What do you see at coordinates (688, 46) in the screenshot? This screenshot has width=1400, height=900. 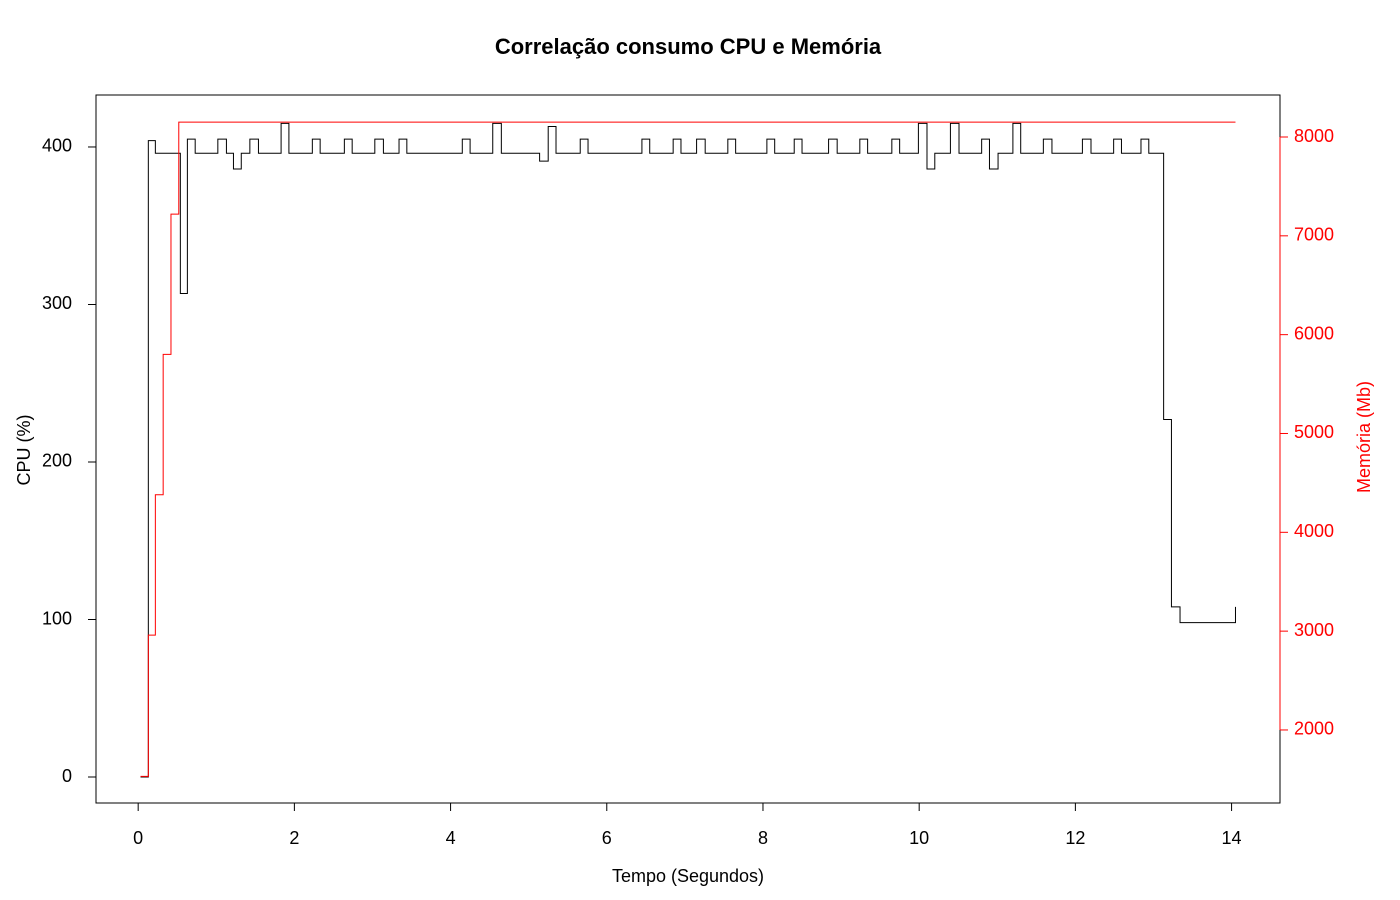 I see `chart-title: Correlação consumo CPU e Memória` at bounding box center [688, 46].